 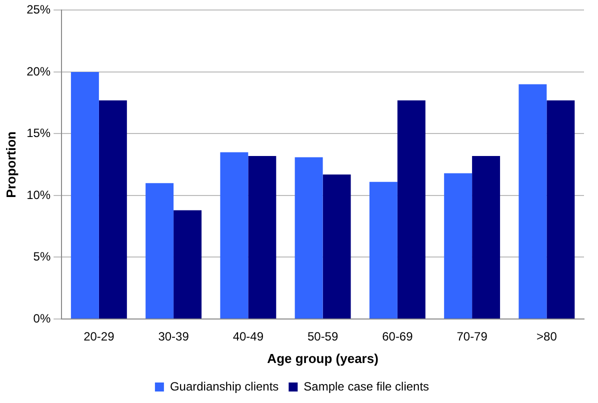 I want to click on x-tick-label: 40-49, so click(x=248, y=337).